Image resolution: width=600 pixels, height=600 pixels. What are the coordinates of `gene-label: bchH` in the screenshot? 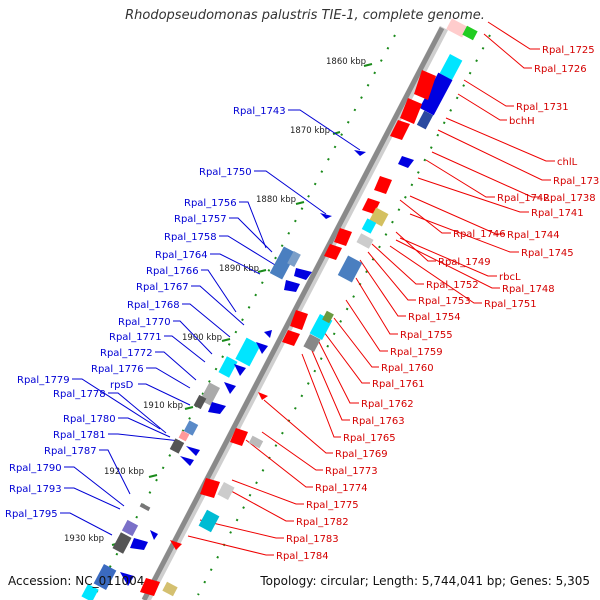 It's located at (522, 121).